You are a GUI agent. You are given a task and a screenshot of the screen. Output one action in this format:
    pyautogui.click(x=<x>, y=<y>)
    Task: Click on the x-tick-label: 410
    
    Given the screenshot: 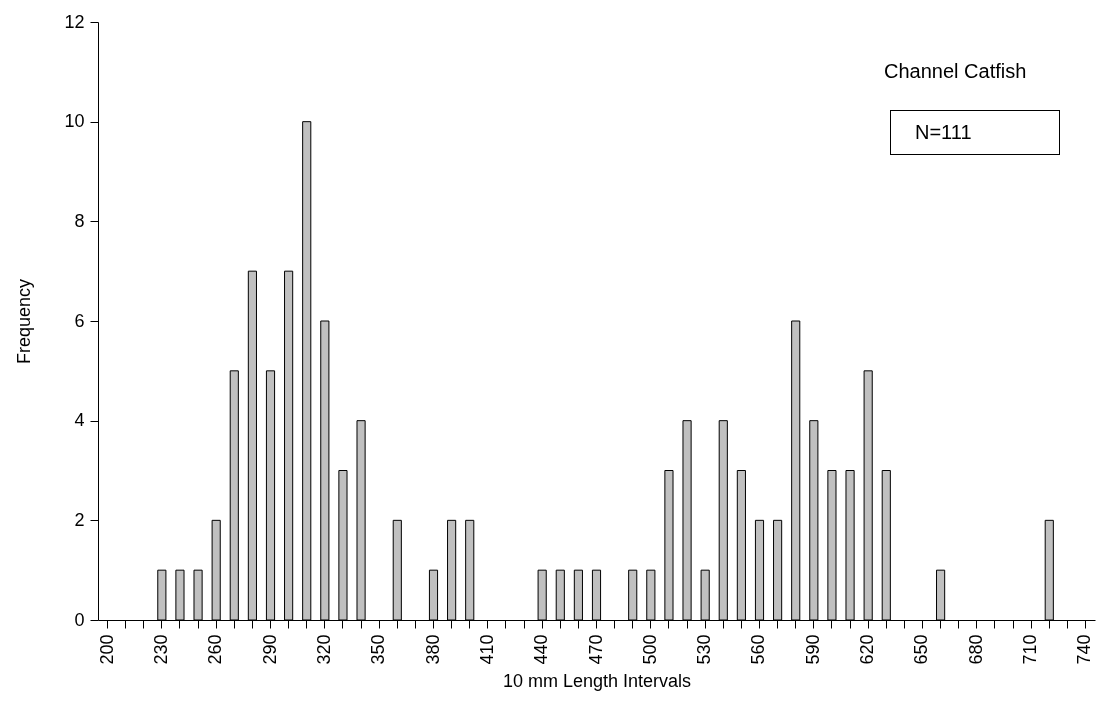 What is the action you would take?
    pyautogui.click(x=486, y=649)
    